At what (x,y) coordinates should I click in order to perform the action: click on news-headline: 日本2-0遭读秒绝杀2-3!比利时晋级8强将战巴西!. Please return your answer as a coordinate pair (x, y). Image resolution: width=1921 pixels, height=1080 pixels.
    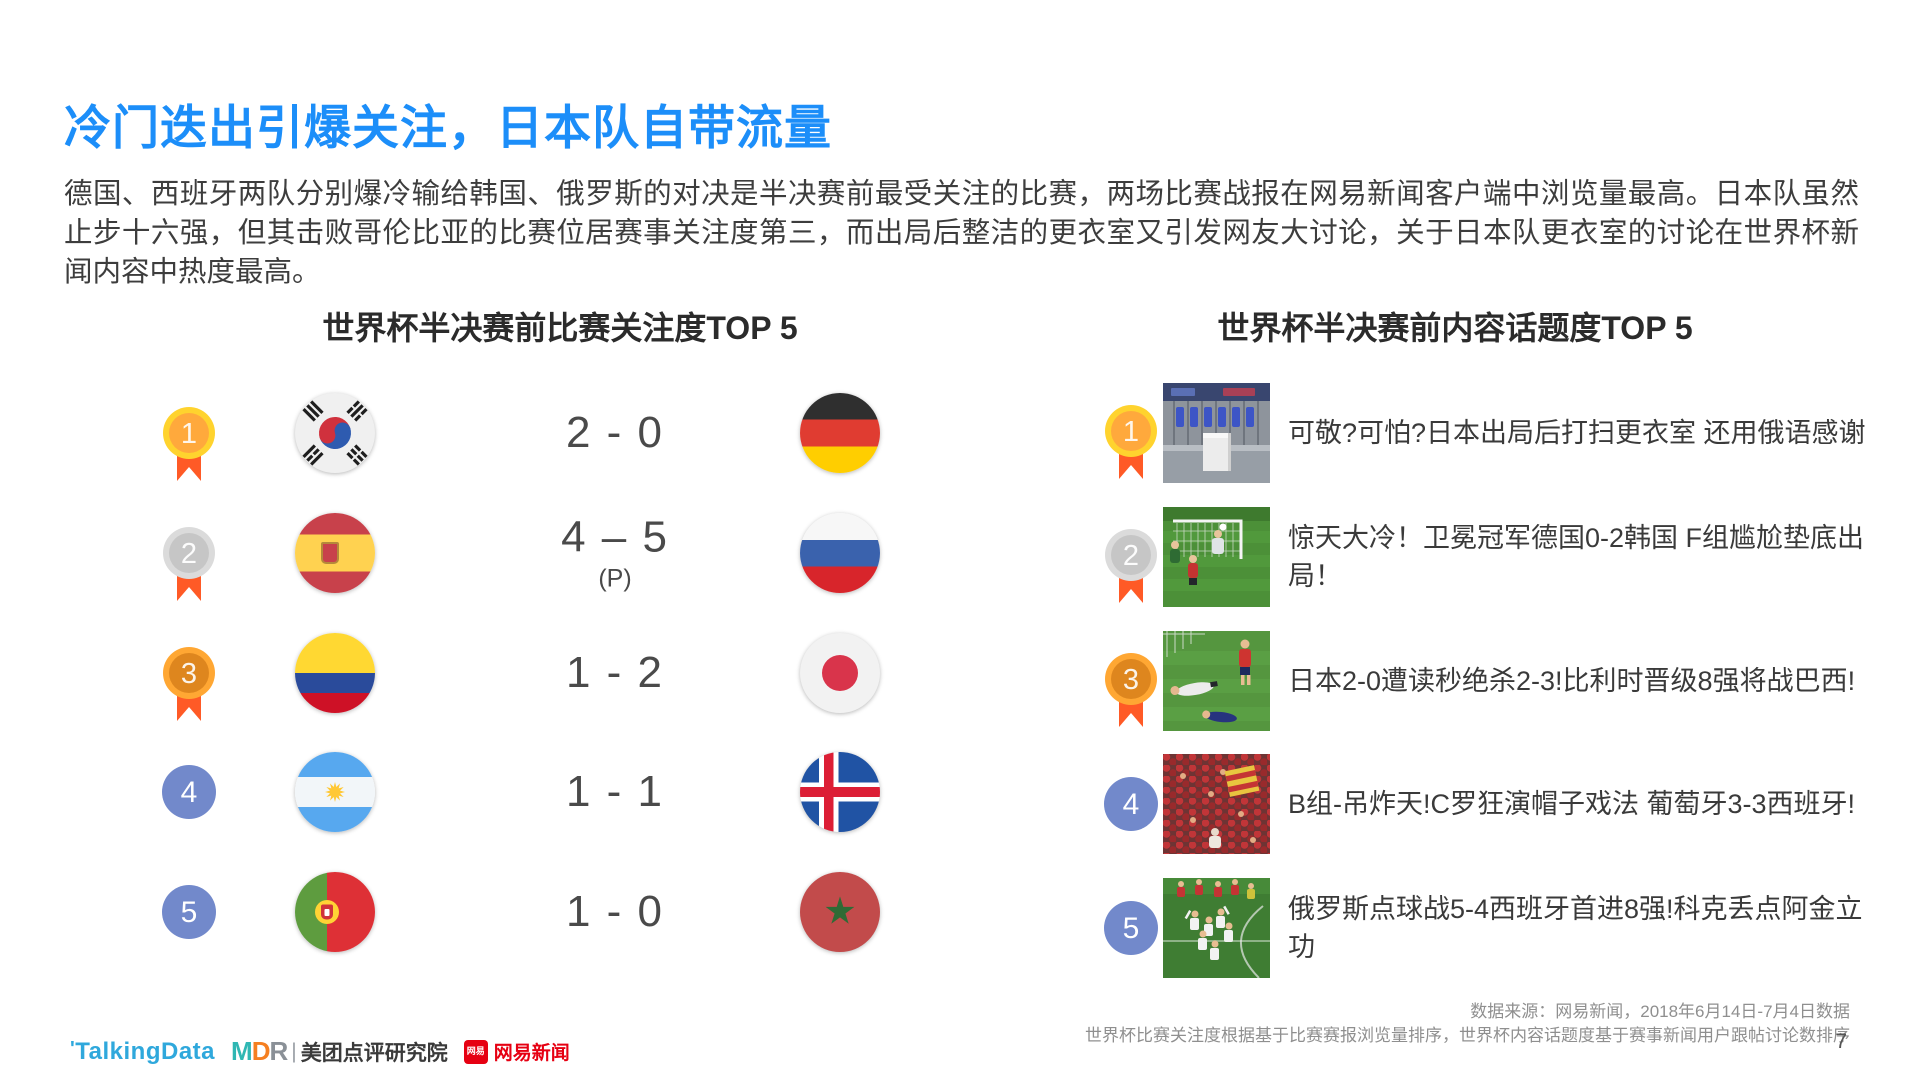
    Looking at the image, I should click on (1572, 681).